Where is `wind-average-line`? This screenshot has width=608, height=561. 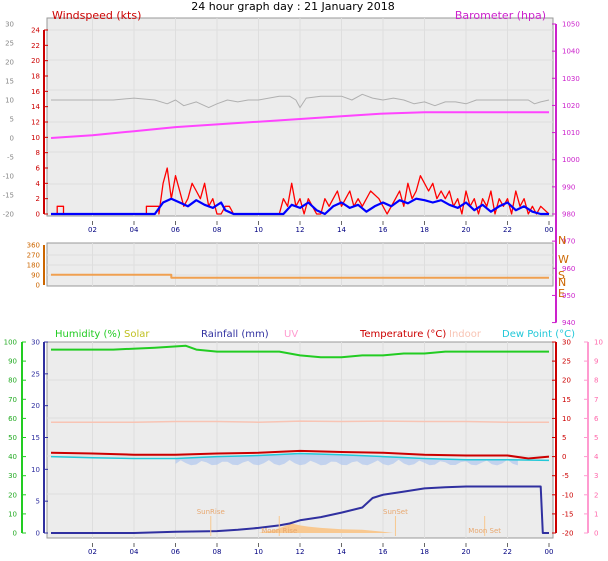 wind-average-line is located at coordinates (300, 206).